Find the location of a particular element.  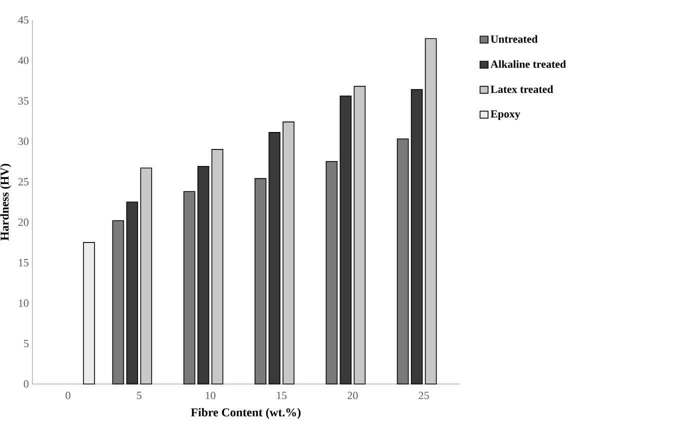

y-tick-label: 45 is located at coordinates (23, 20).